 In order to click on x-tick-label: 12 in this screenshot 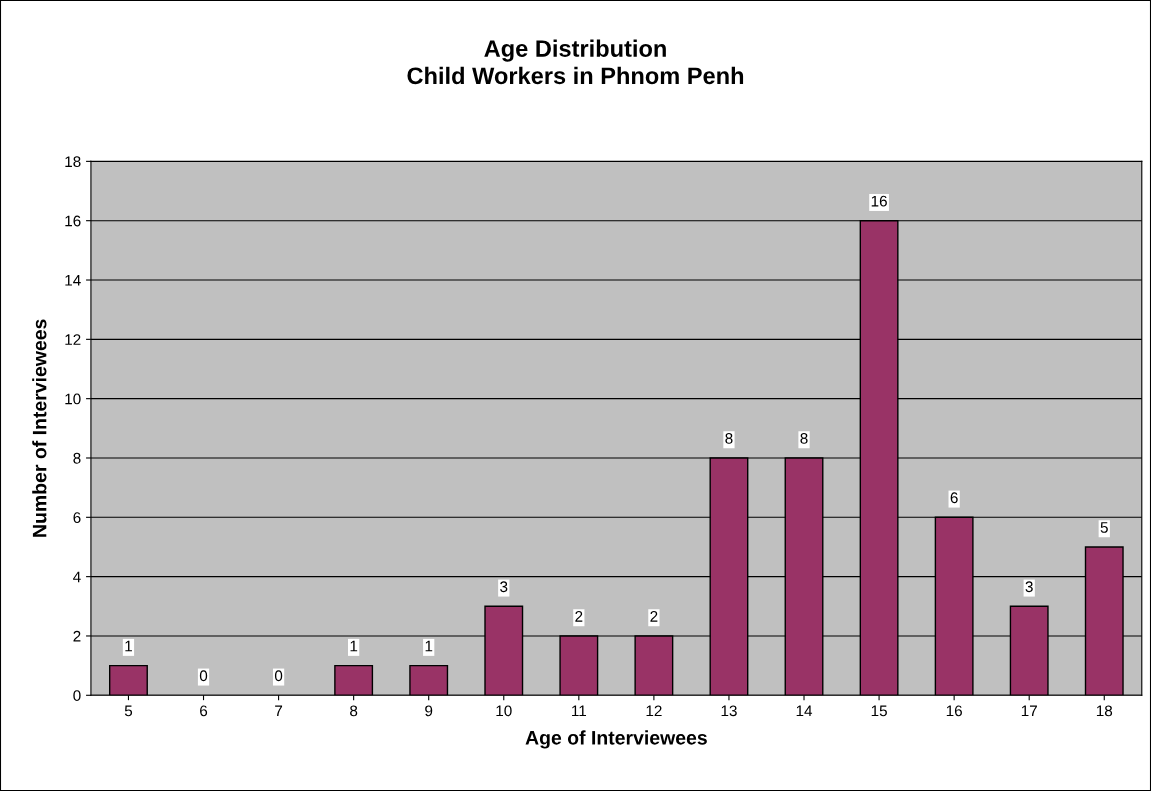, I will do `click(654, 711)`.